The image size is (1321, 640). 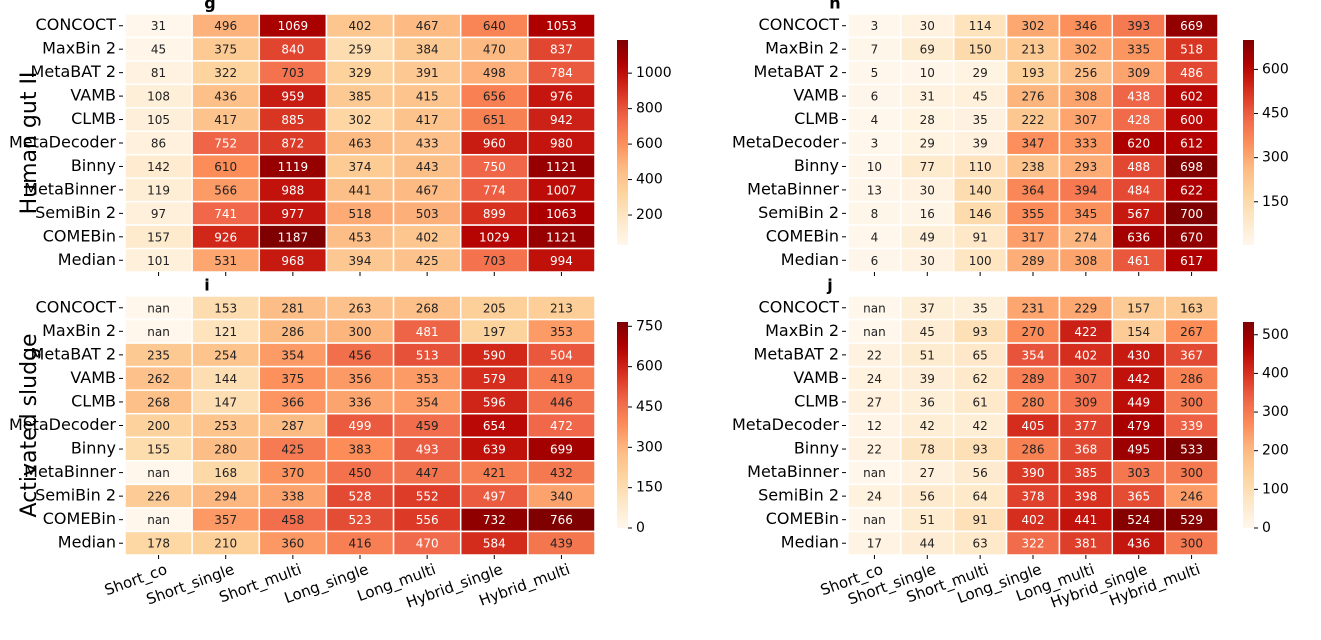 What do you see at coordinates (980, 214) in the screenshot?
I see `cell-label: 146` at bounding box center [980, 214].